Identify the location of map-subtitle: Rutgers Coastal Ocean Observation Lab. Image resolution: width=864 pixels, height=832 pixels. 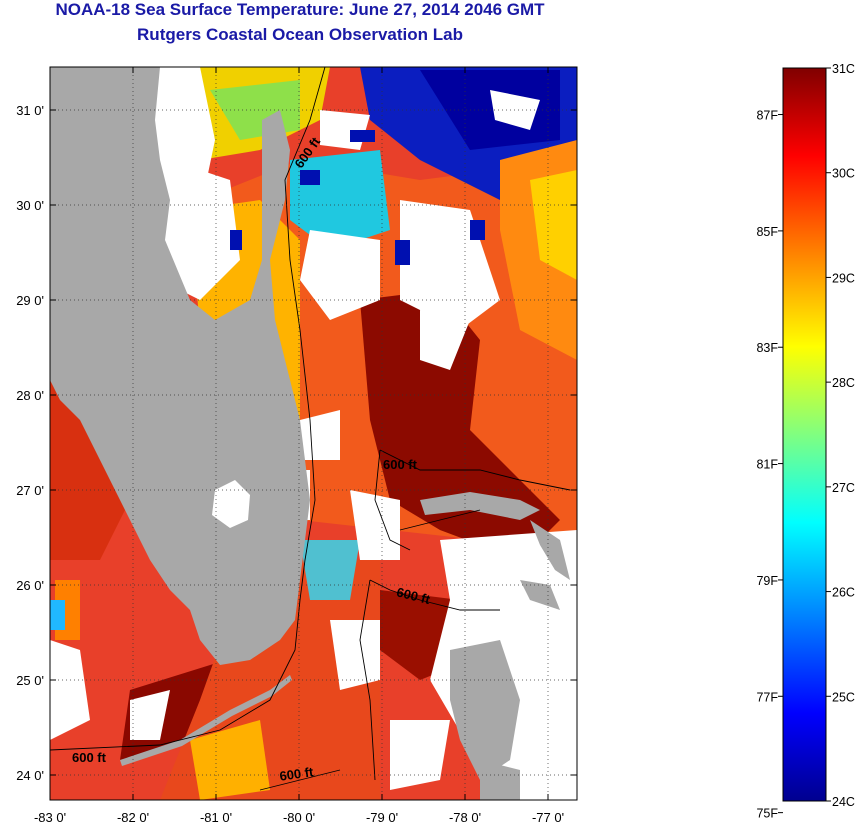
(300, 34).